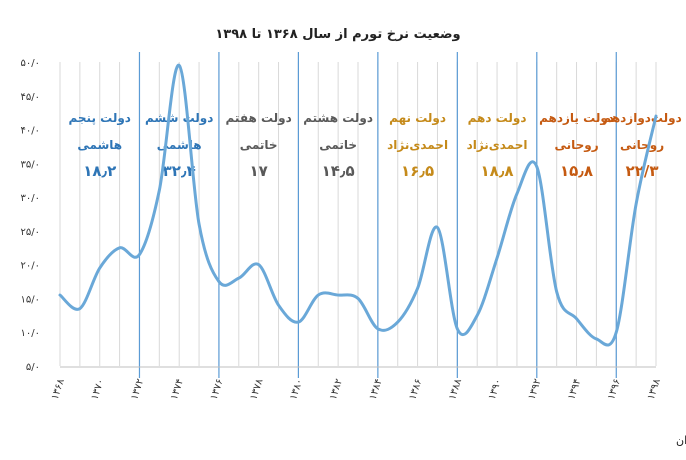  I want to click on y-tick-label: ۳۰/۰, so click(30, 198).